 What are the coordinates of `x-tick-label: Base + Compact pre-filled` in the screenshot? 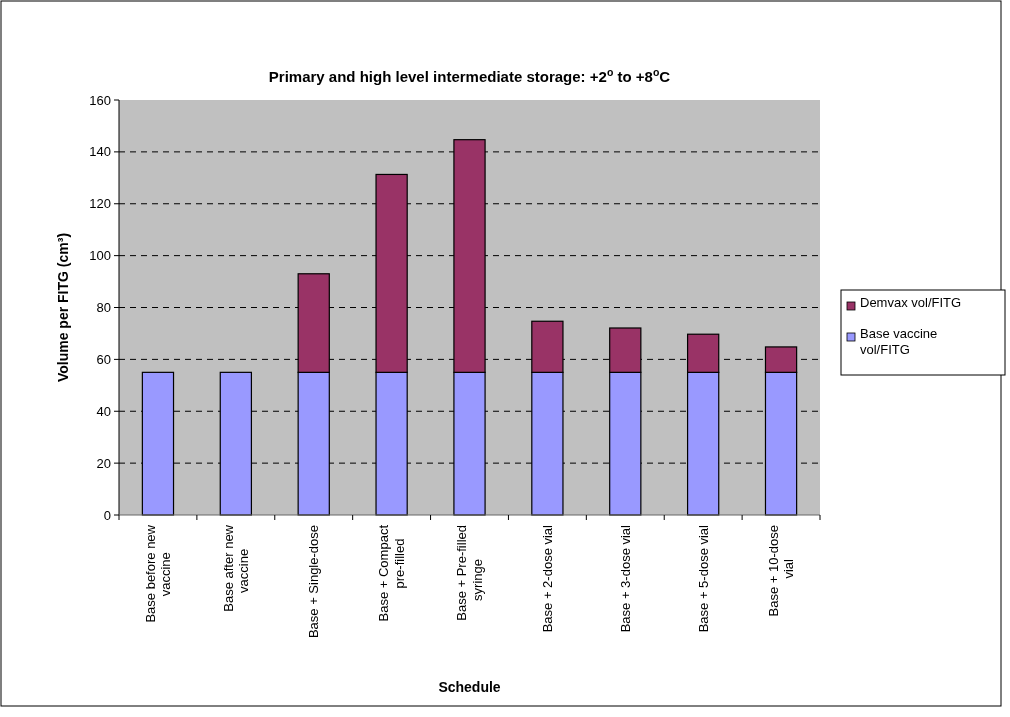 It's located at (391, 573).